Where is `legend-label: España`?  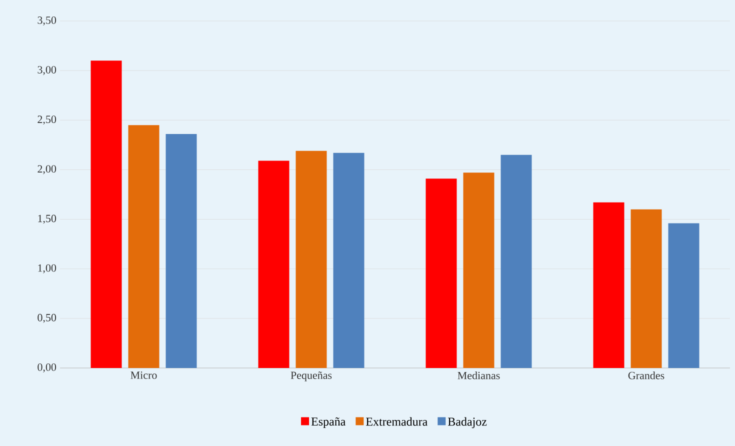
legend-label: España is located at coordinates (328, 422).